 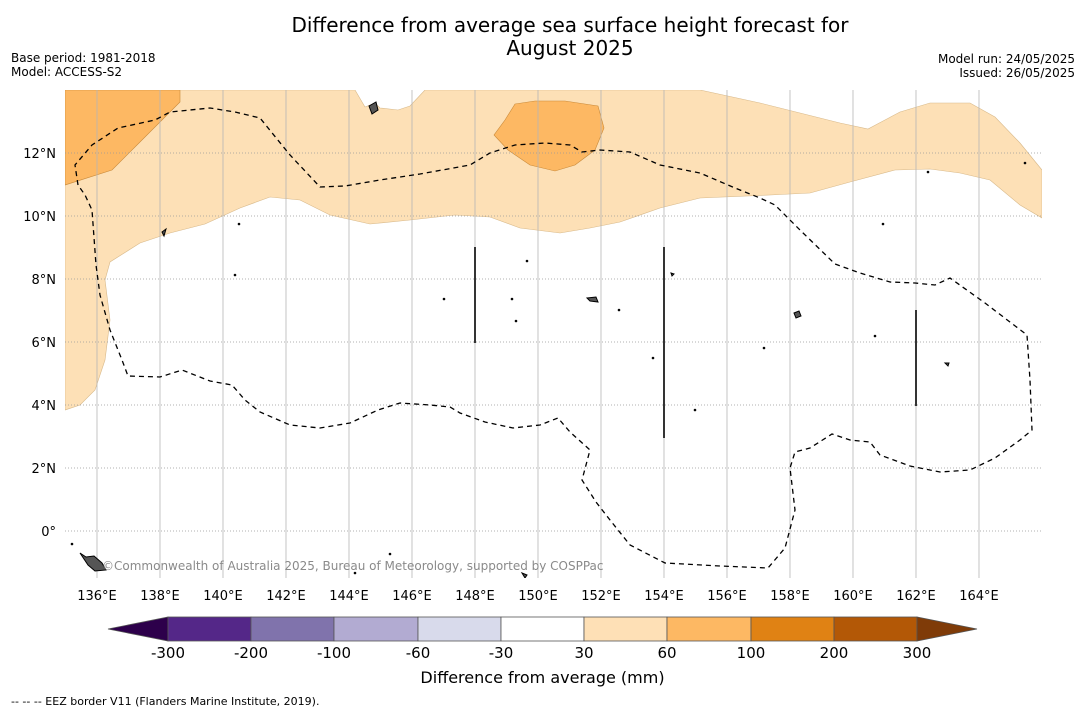 I want to click on colorbar, so click(x=542, y=629).